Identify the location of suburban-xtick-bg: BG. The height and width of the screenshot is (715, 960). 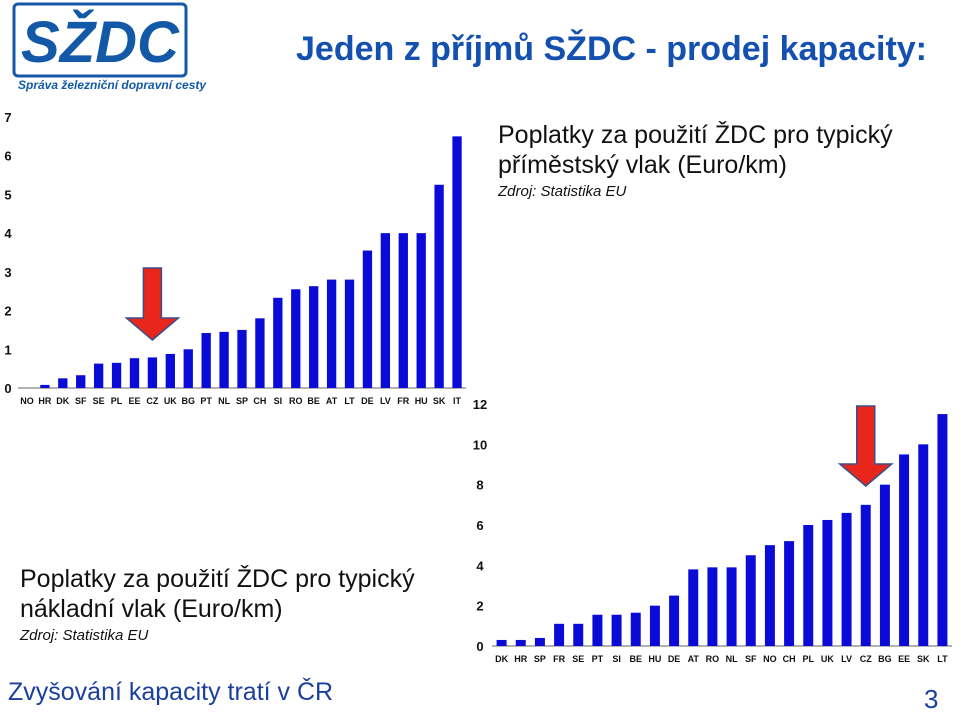
(188, 401).